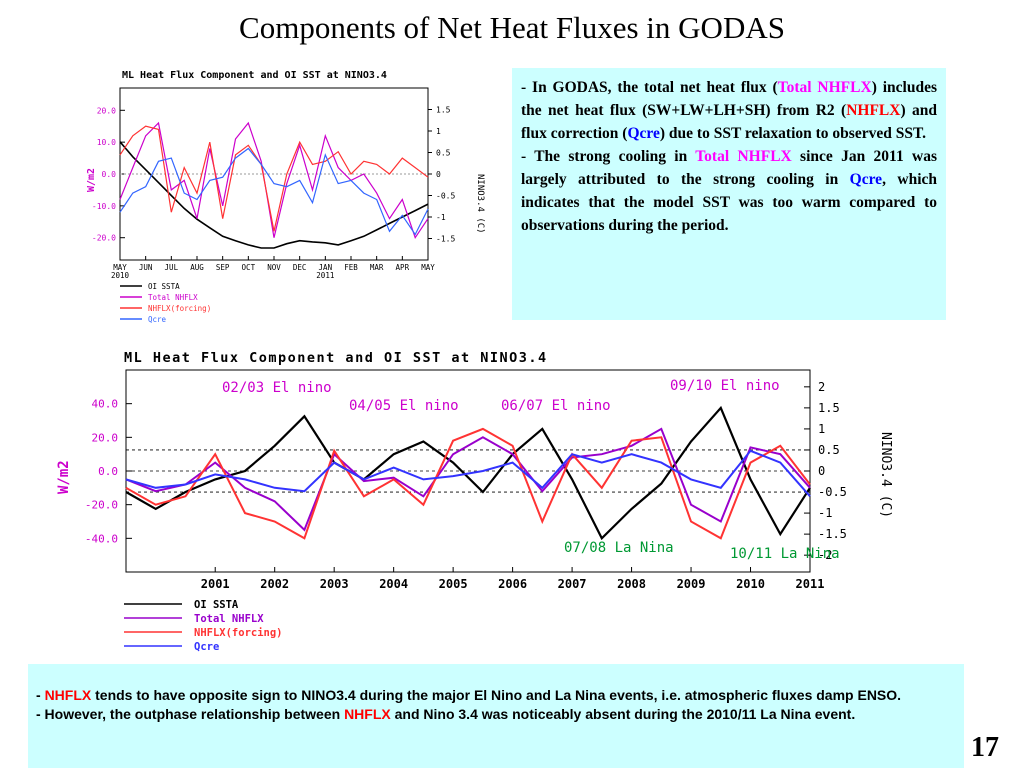 The height and width of the screenshot is (768, 1024). Describe the element at coordinates (443, 110) in the screenshot. I see `chart1-y2tick-label: 1.5` at that location.